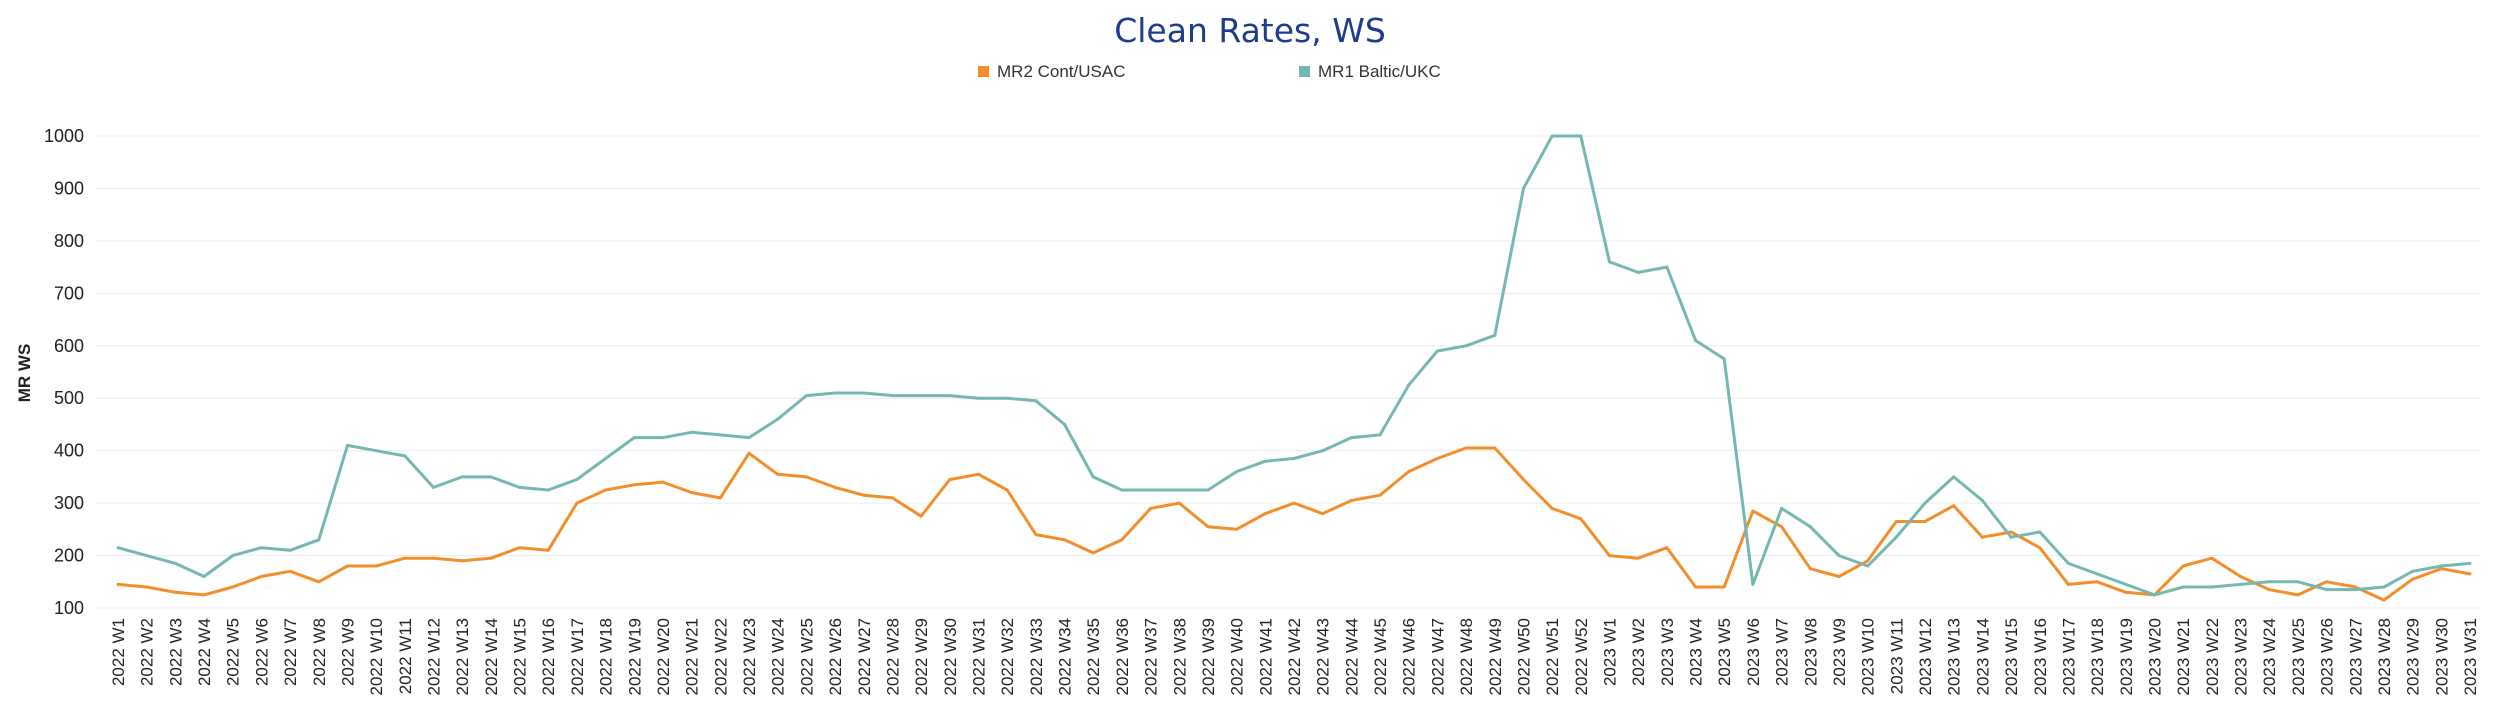  I want to click on x-tick-label: 2023 W24, so click(2269, 657).